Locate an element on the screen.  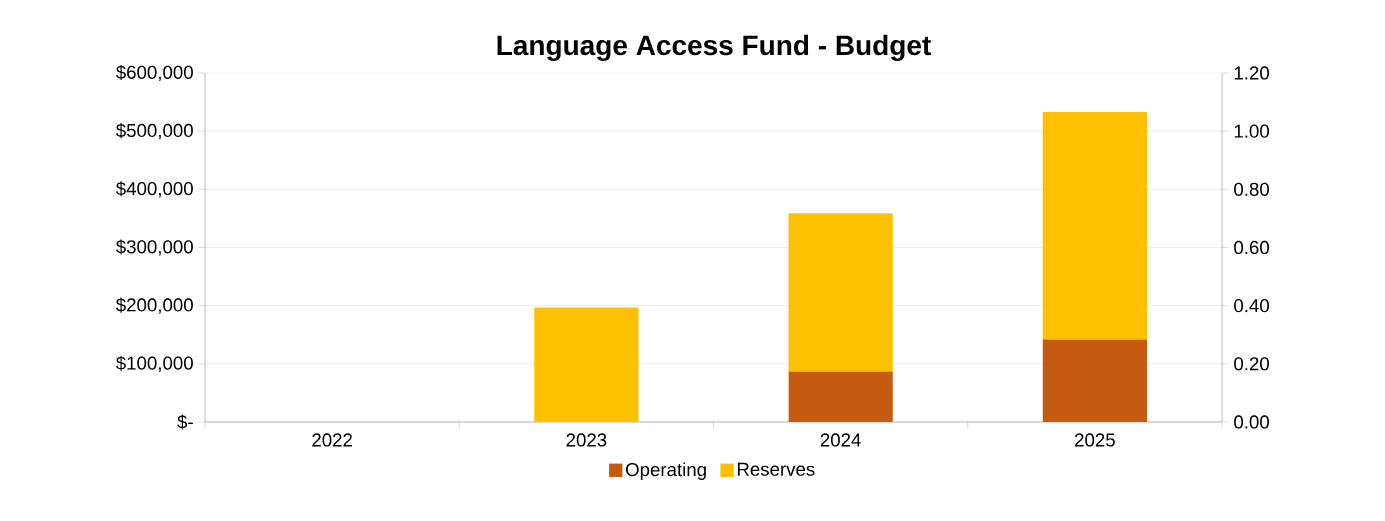
x-tick-label: 2025 is located at coordinates (1095, 440).